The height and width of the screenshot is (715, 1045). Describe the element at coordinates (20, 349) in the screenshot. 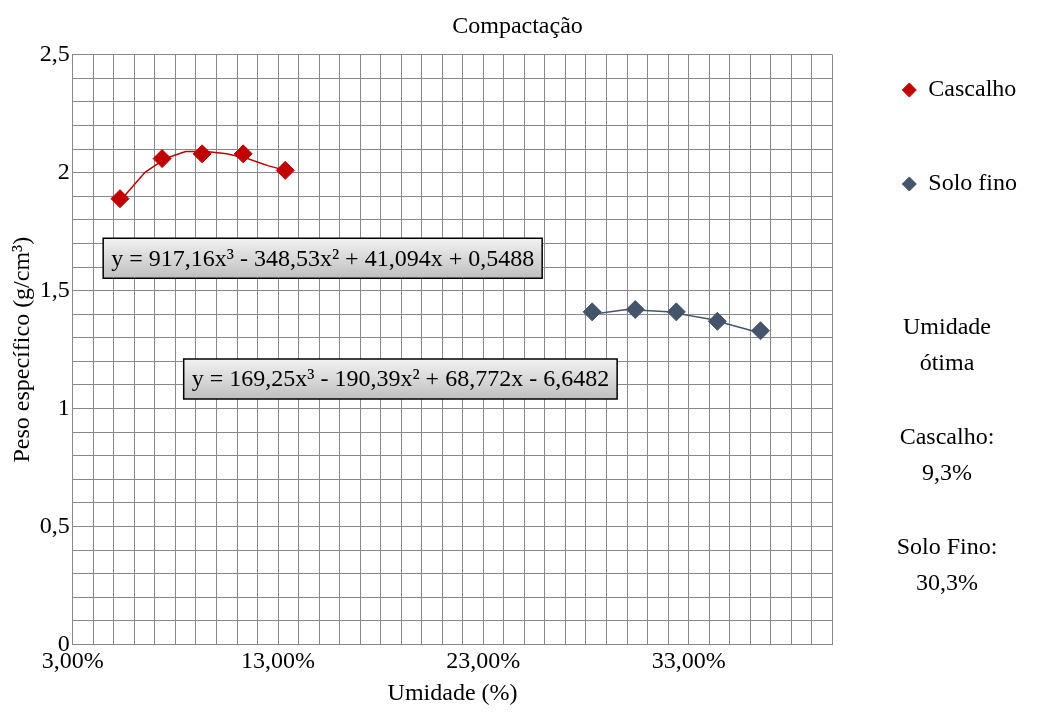

I see `y-axis-title: Peso específico (g/cm³)` at that location.